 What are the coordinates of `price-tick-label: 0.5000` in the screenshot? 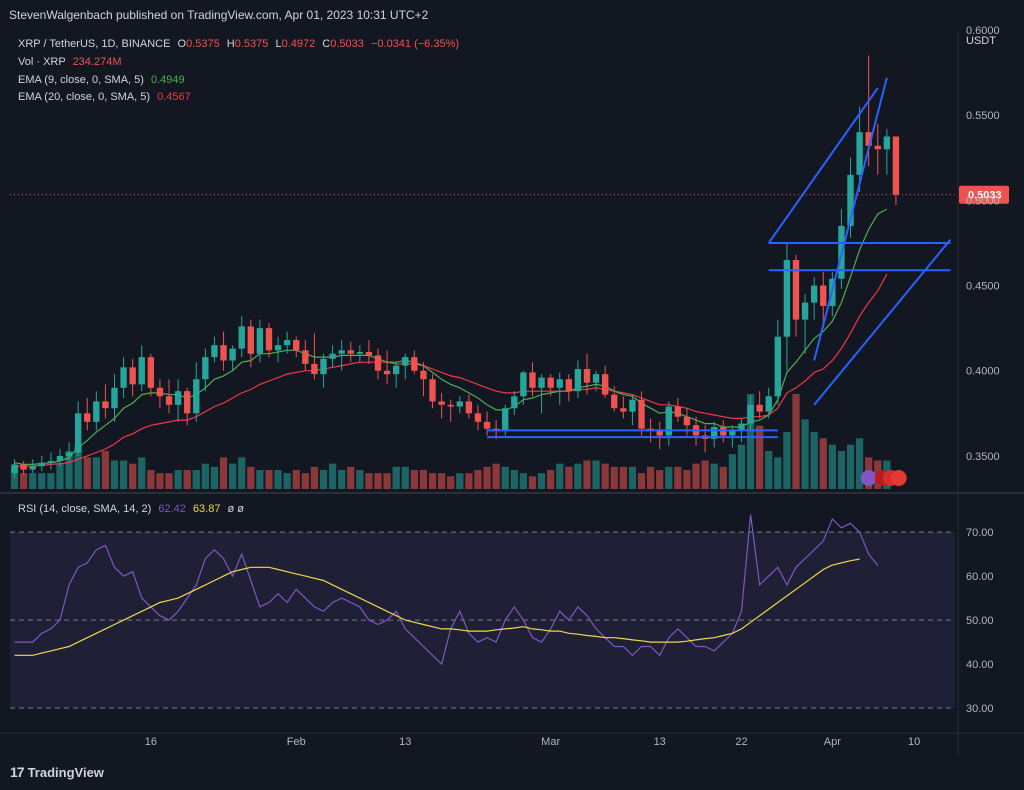 It's located at (983, 201).